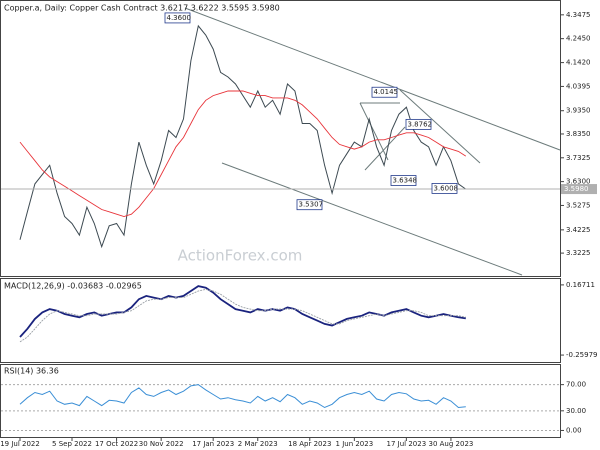 Image resolution: width=600 pixels, height=450 pixels. Describe the element at coordinates (580, 285) in the screenshot. I see `y-tick-label: 0.16711` at that location.